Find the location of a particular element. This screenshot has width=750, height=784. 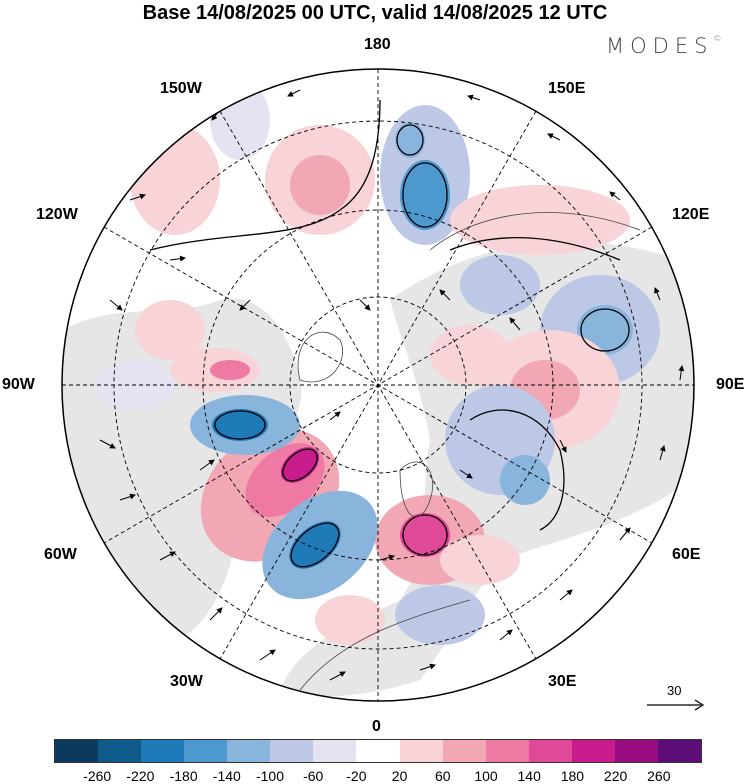

colorbar-tick-label: -220 is located at coordinates (140, 776).